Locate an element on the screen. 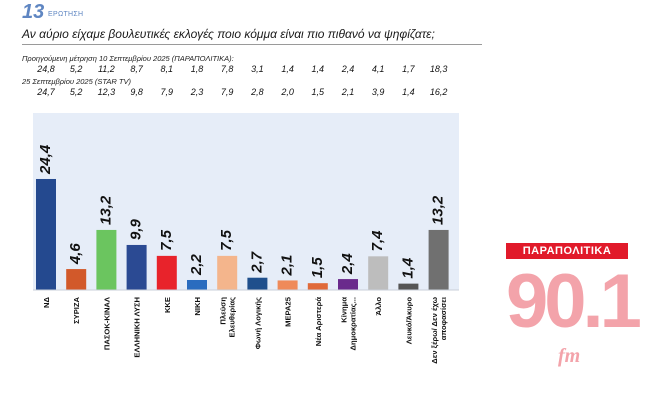 This screenshot has width=653, height=403. category-label: ΝΔ is located at coordinates (46, 301).